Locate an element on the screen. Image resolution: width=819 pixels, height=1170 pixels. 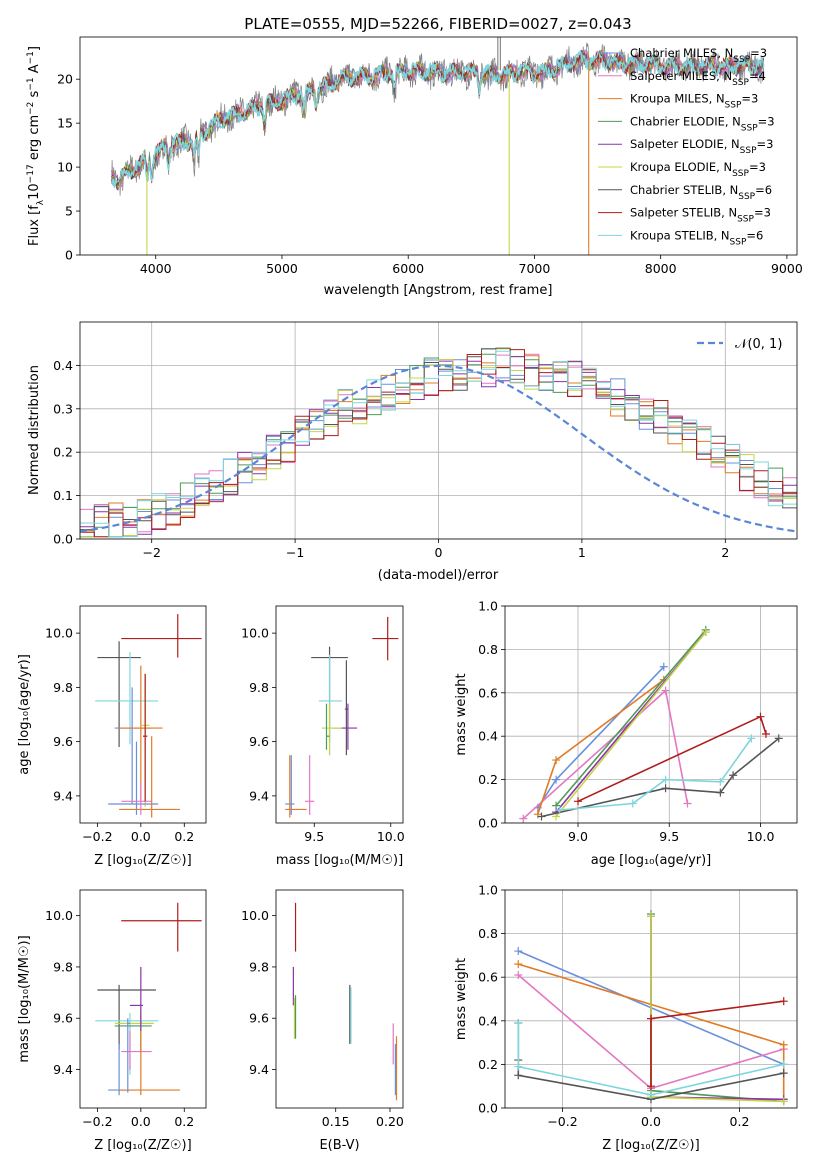
legend-entry: Chabrier MILES, NSSP=3 is located at coordinates (698, 55).